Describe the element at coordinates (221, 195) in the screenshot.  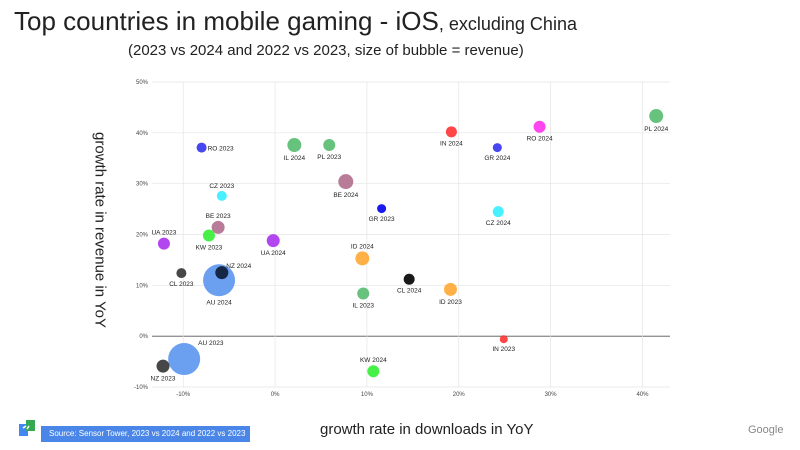
I see `bubble-cz-2023` at that location.